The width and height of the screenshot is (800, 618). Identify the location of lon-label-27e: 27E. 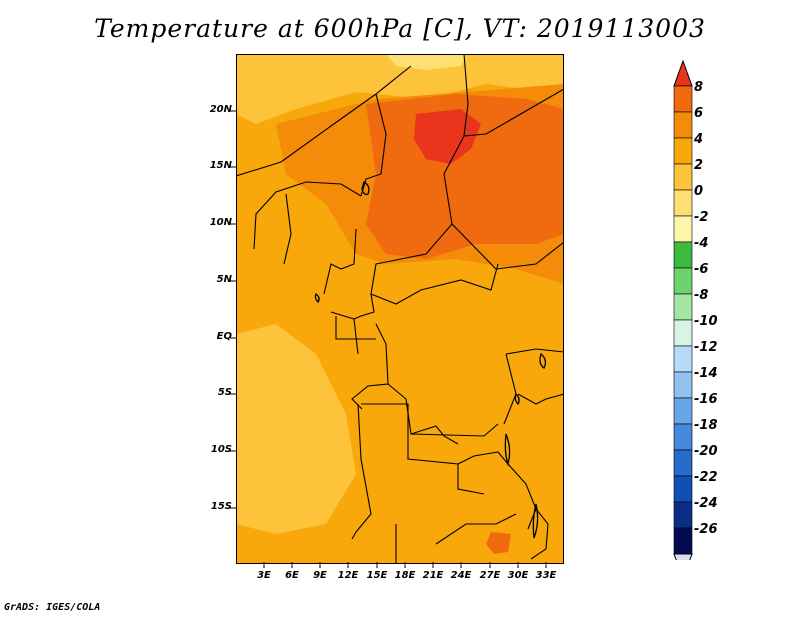
(490, 575).